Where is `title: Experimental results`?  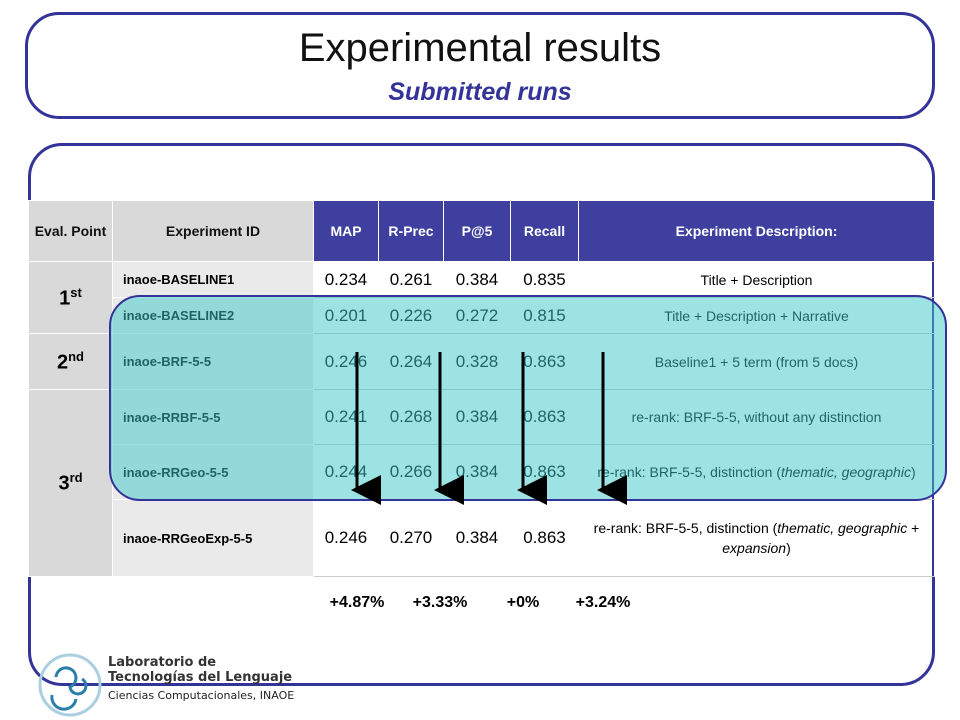
title: Experimental results is located at coordinates (480, 48).